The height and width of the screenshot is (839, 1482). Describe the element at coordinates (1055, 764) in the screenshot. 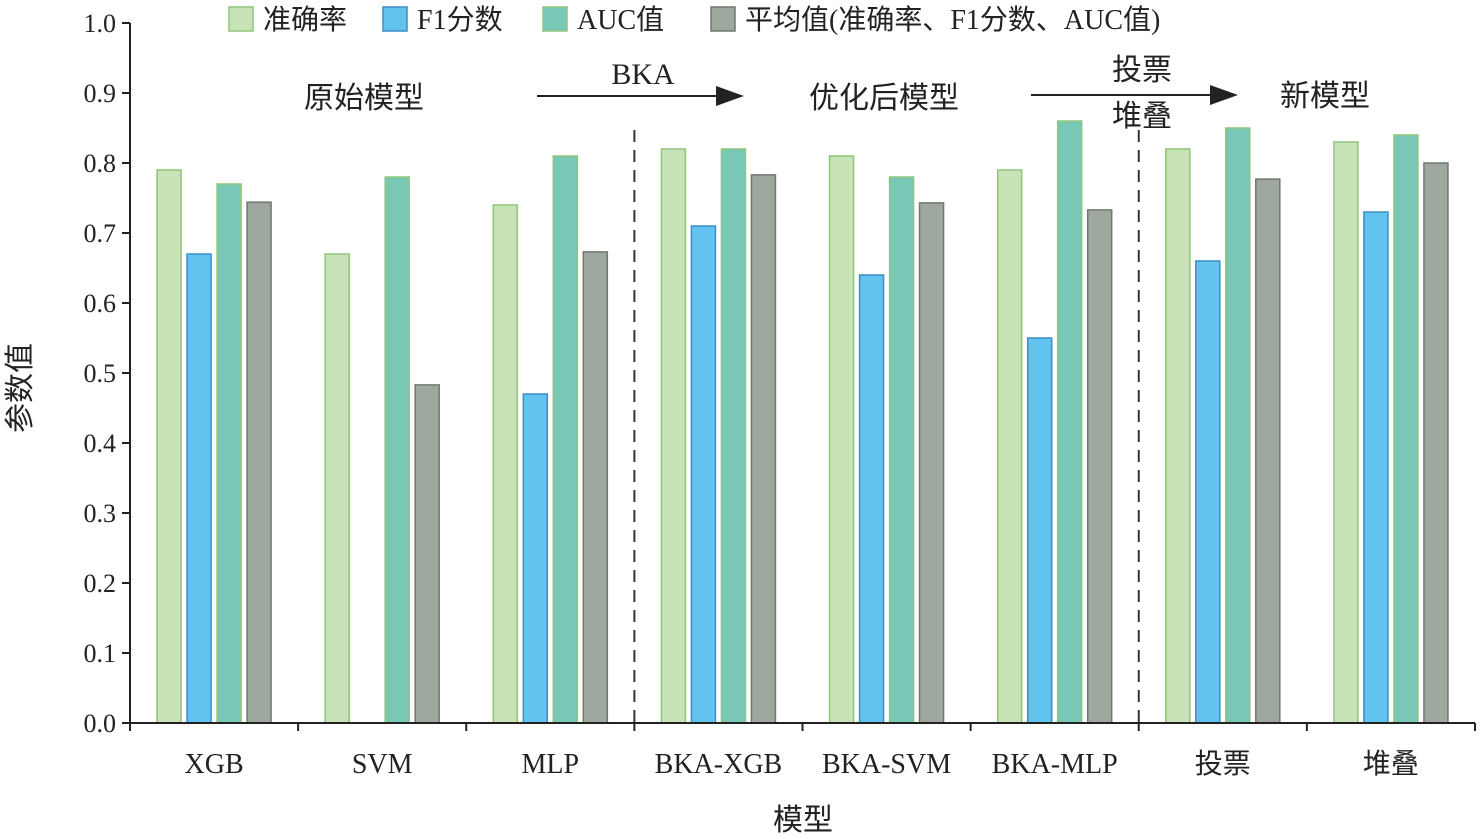

I see `x-tick-label: BKA-MLP` at that location.